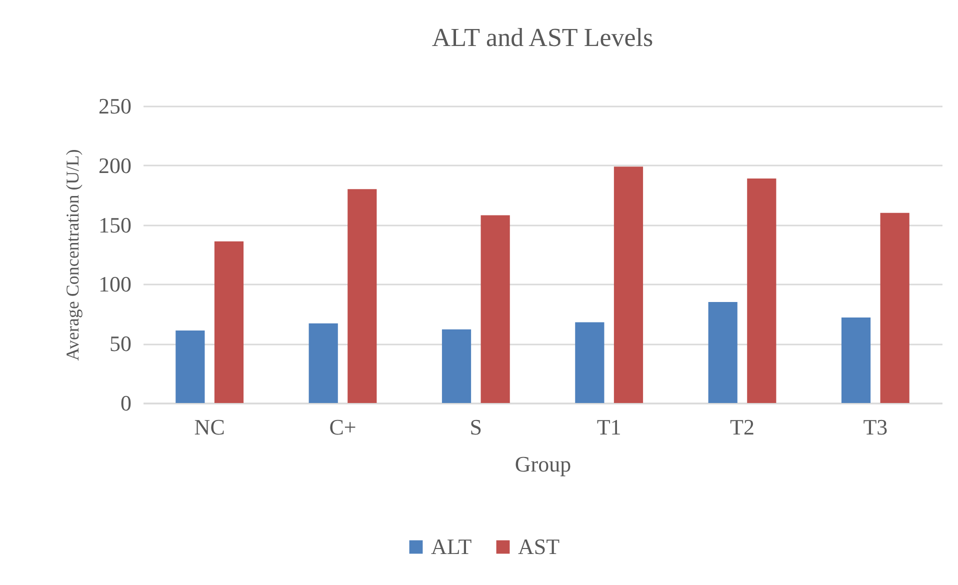 This screenshot has height=585, width=958. What do you see at coordinates (451, 546) in the screenshot?
I see `legend-label: ALT` at bounding box center [451, 546].